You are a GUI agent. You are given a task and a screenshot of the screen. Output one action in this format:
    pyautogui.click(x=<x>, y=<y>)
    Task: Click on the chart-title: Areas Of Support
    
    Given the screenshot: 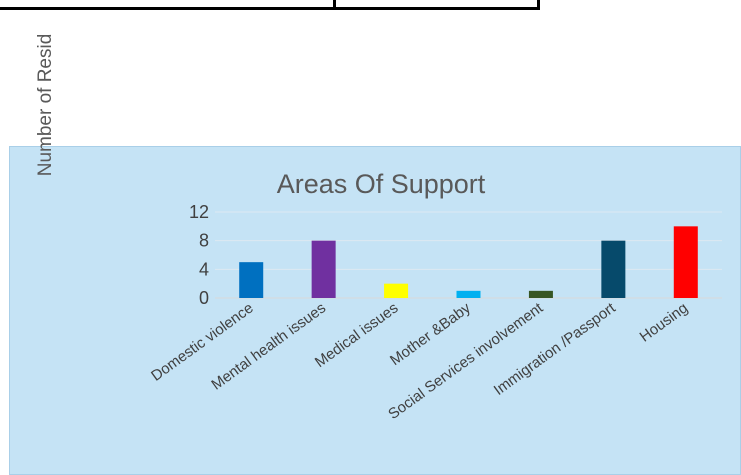 What is the action you would take?
    pyautogui.click(x=381, y=184)
    